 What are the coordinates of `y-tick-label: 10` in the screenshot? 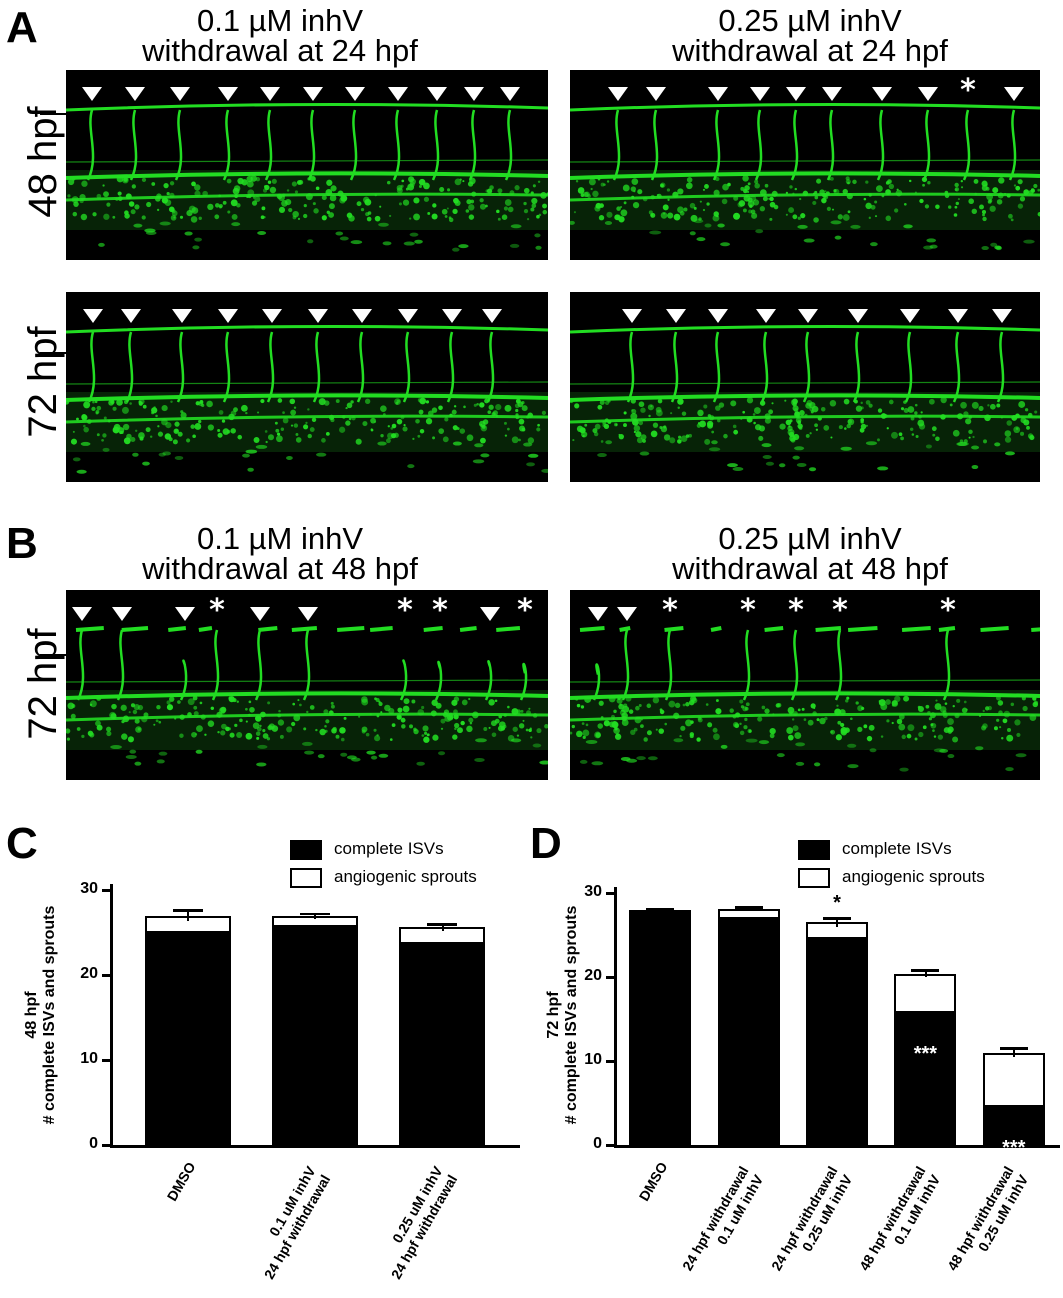 It's located at (593, 1059).